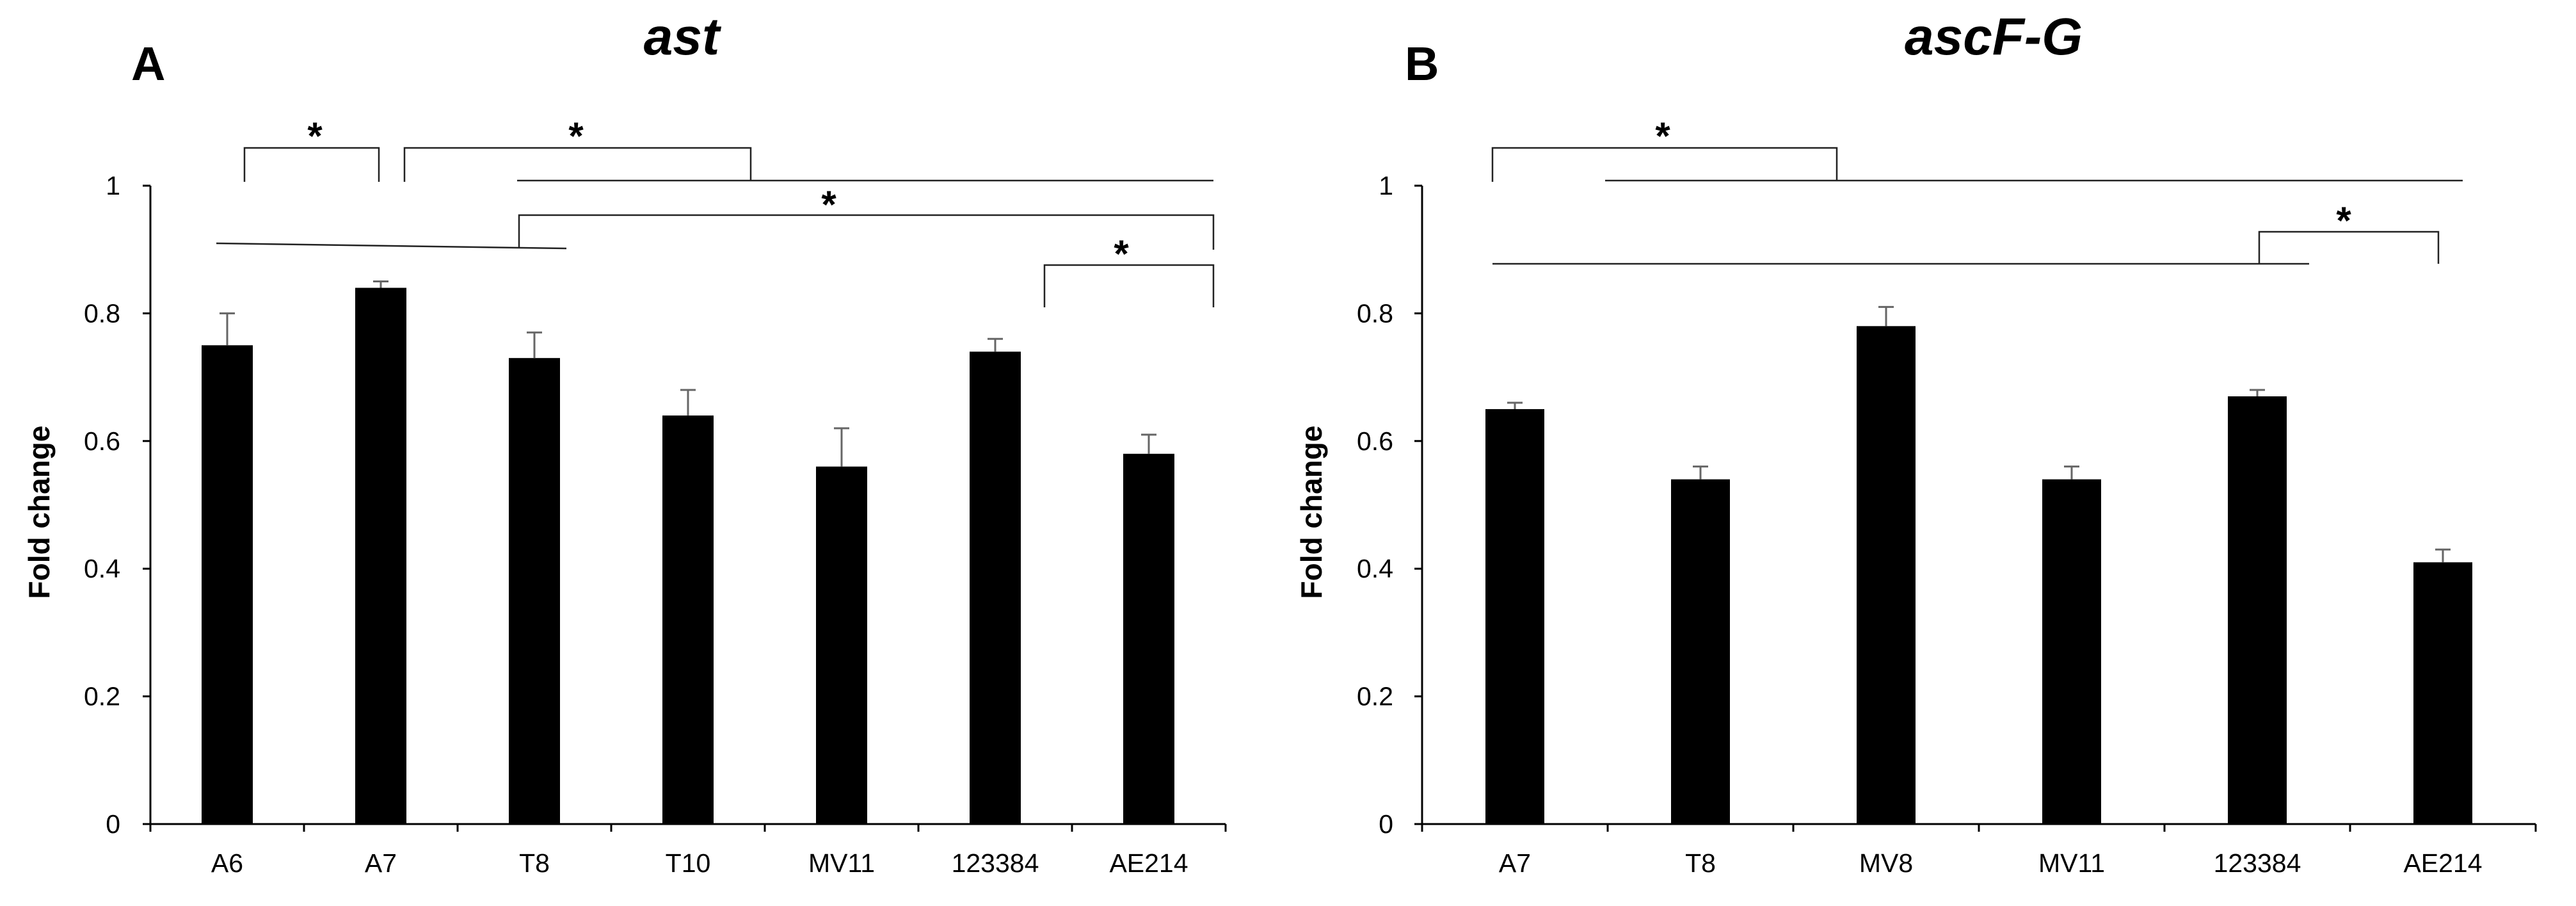  What do you see at coordinates (391, 246) in the screenshot?
I see `panel-a-line-a6-t8` at bounding box center [391, 246].